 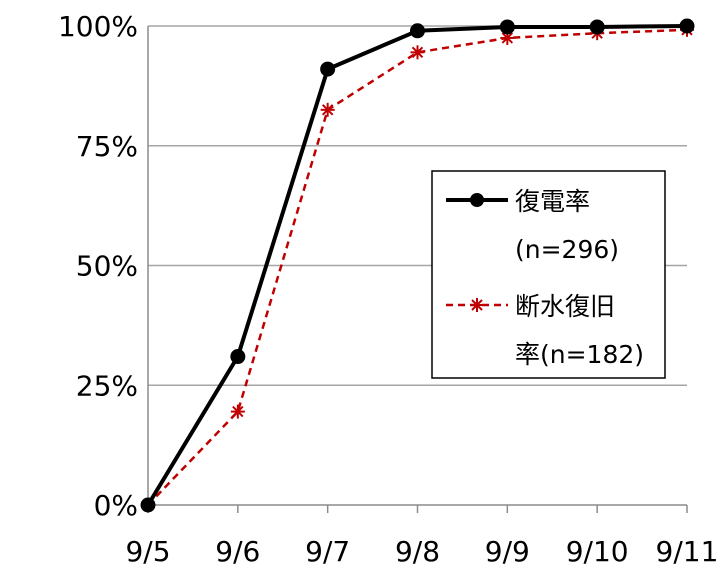 What do you see at coordinates (107, 385) in the screenshot?
I see `y-tick-label-1: 25%` at bounding box center [107, 385].